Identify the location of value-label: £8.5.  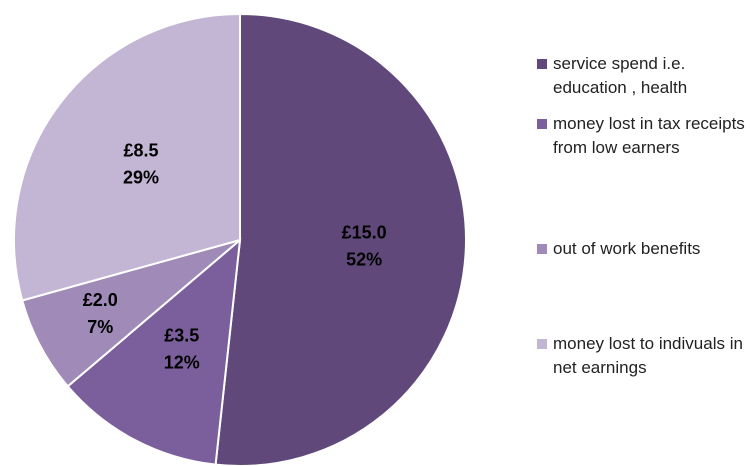
(141, 151).